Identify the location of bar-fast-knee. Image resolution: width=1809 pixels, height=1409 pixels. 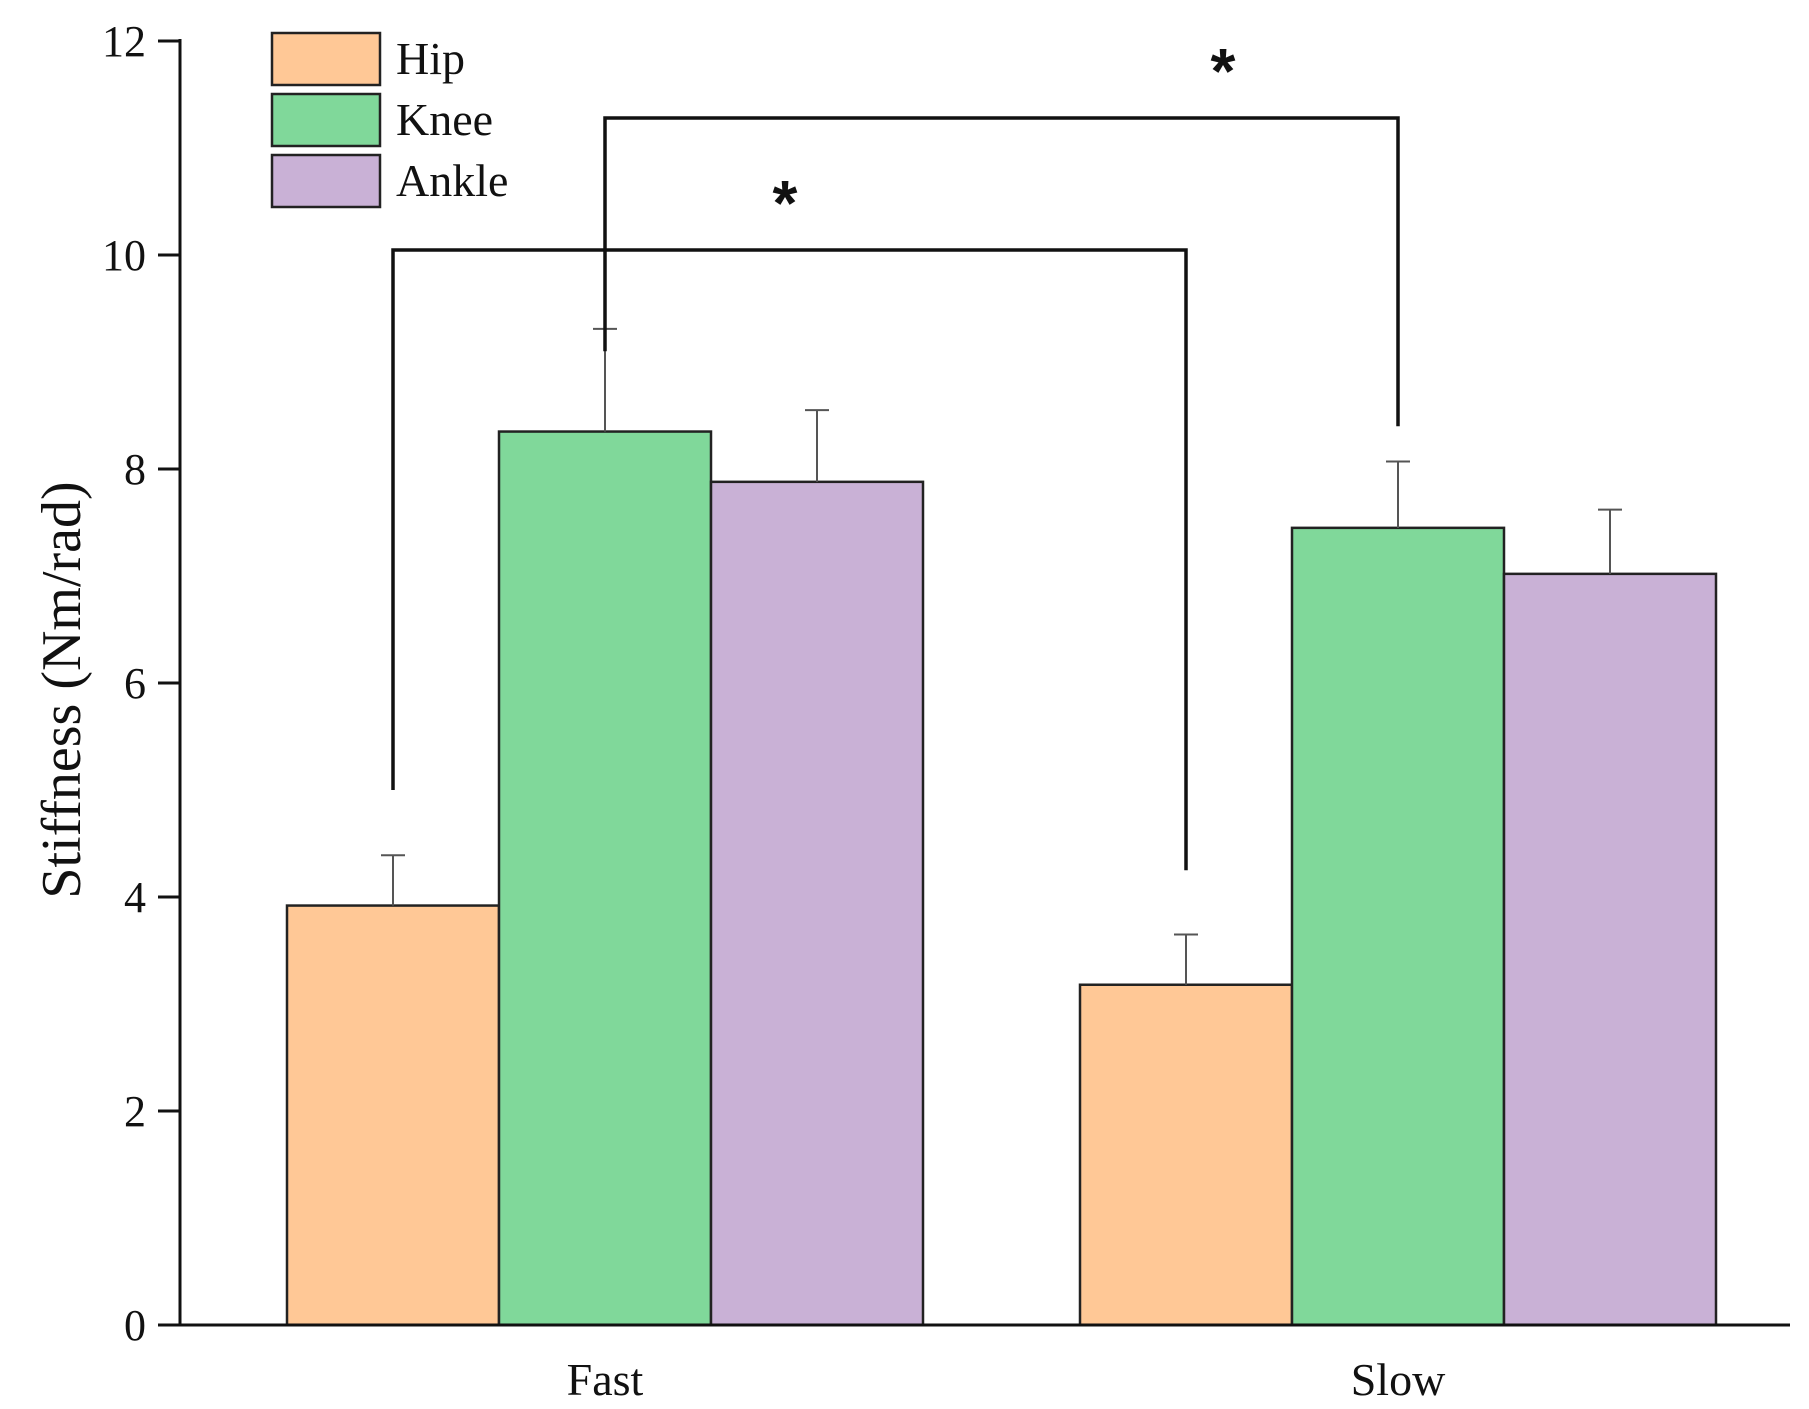
(605, 878).